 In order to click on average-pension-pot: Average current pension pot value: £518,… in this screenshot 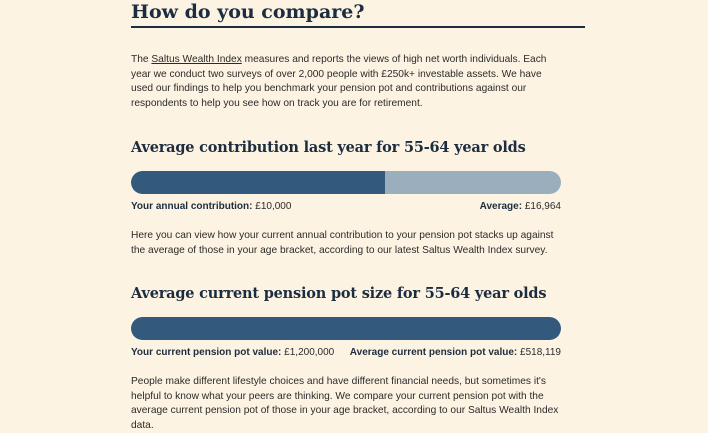, I will do `click(455, 353)`.